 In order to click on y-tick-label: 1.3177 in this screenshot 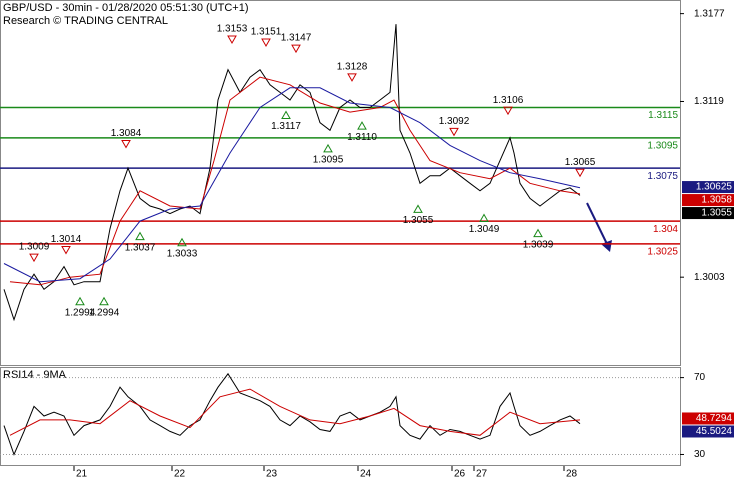, I will do `click(709, 13)`.